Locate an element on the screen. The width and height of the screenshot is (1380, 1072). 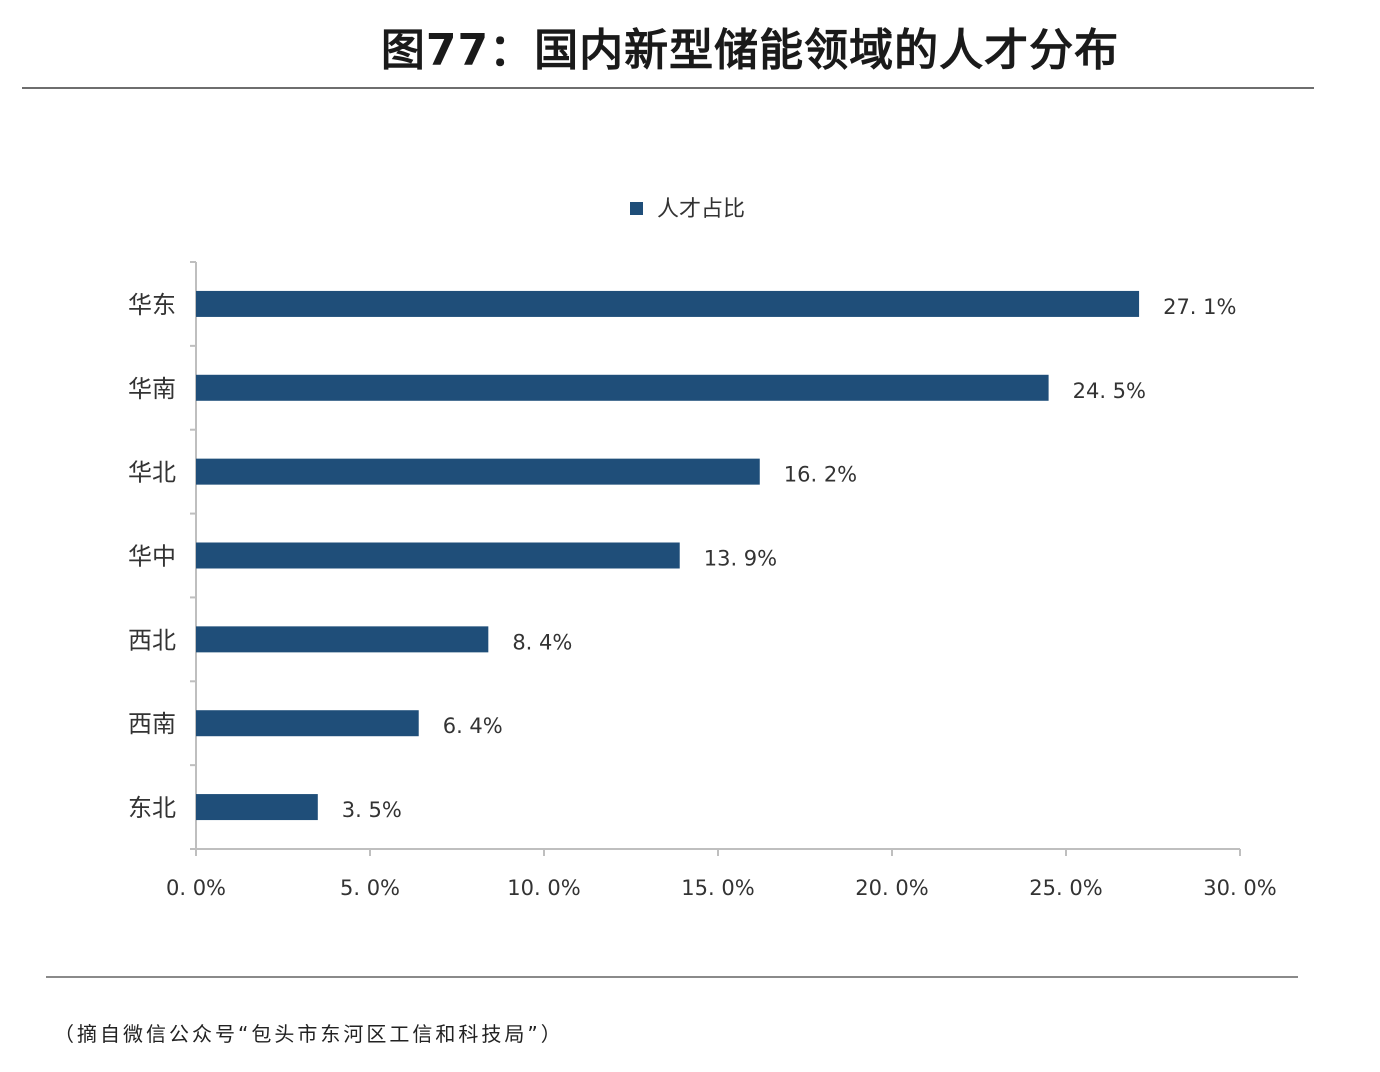
category-label: 东北 is located at coordinates (152, 808).